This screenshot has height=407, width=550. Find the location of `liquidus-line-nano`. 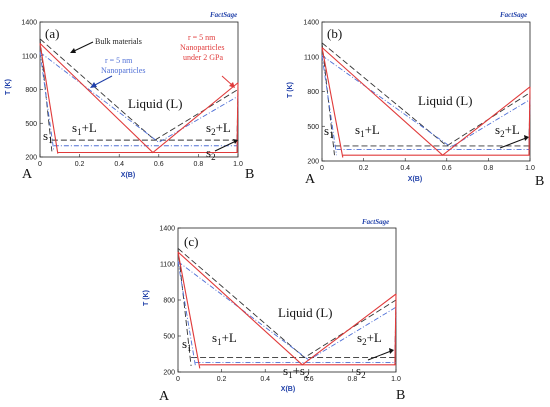

liquidus-line-nano is located at coordinates (139, 97).